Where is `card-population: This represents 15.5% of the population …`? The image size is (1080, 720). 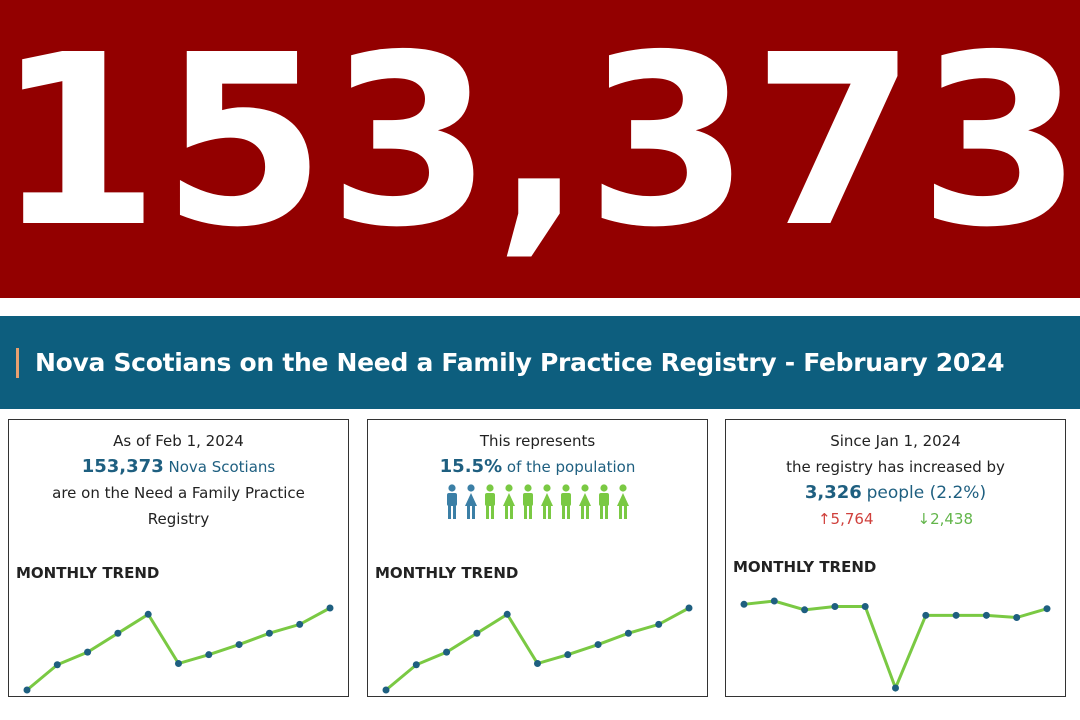 card-population: This represents 15.5% of the population … is located at coordinates (537, 558).